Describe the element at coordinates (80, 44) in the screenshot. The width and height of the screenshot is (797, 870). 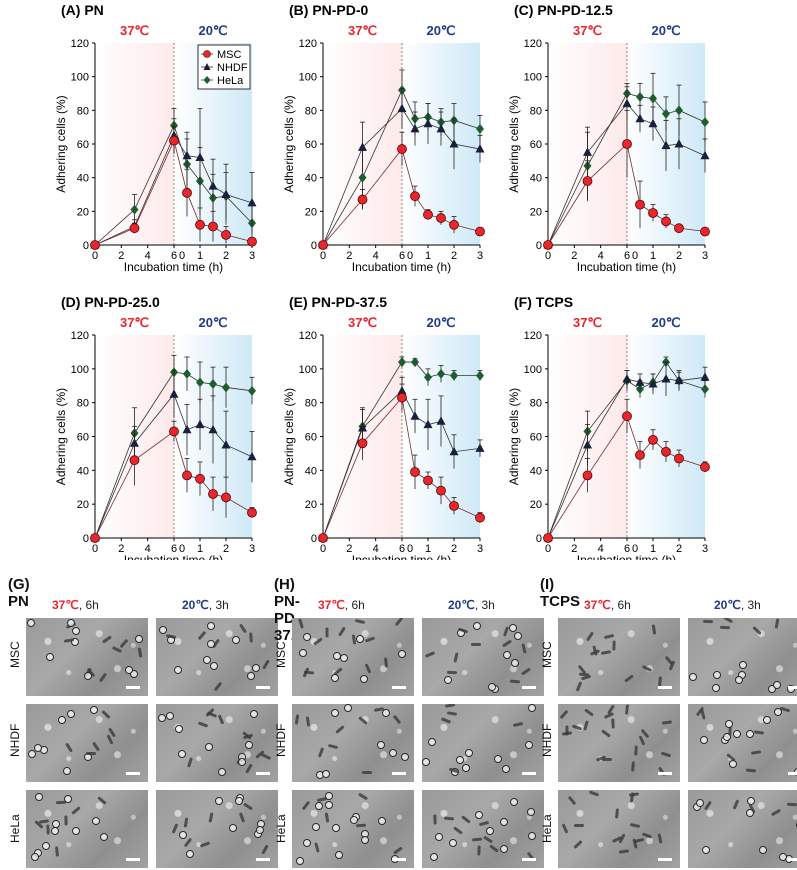
I see `y-tick-label: 120` at that location.